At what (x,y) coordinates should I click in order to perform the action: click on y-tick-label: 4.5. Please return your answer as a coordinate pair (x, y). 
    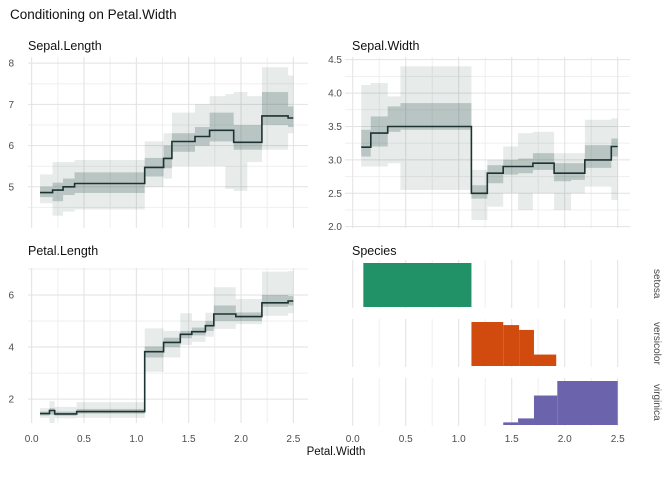
    Looking at the image, I should click on (335, 60).